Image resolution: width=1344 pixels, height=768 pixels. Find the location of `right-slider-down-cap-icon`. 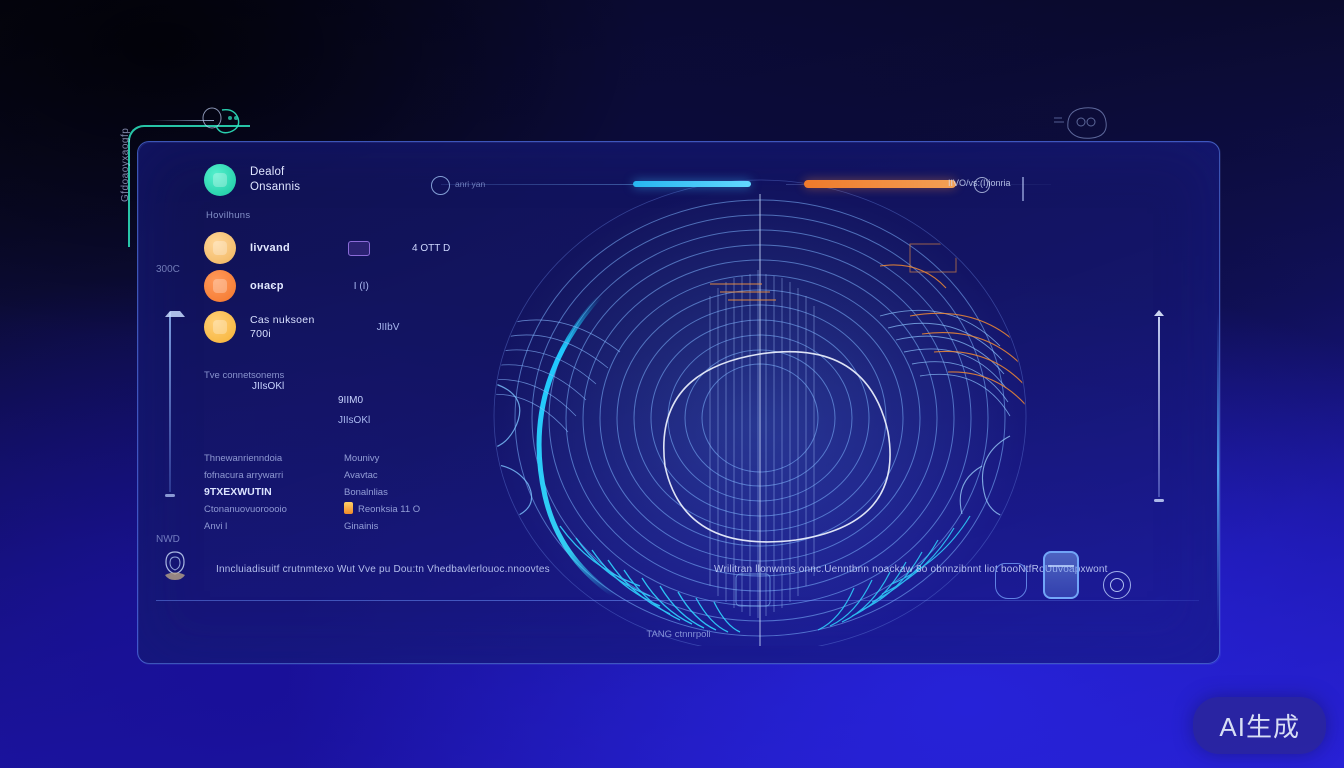

right-slider-down-cap-icon is located at coordinates (1159, 500).